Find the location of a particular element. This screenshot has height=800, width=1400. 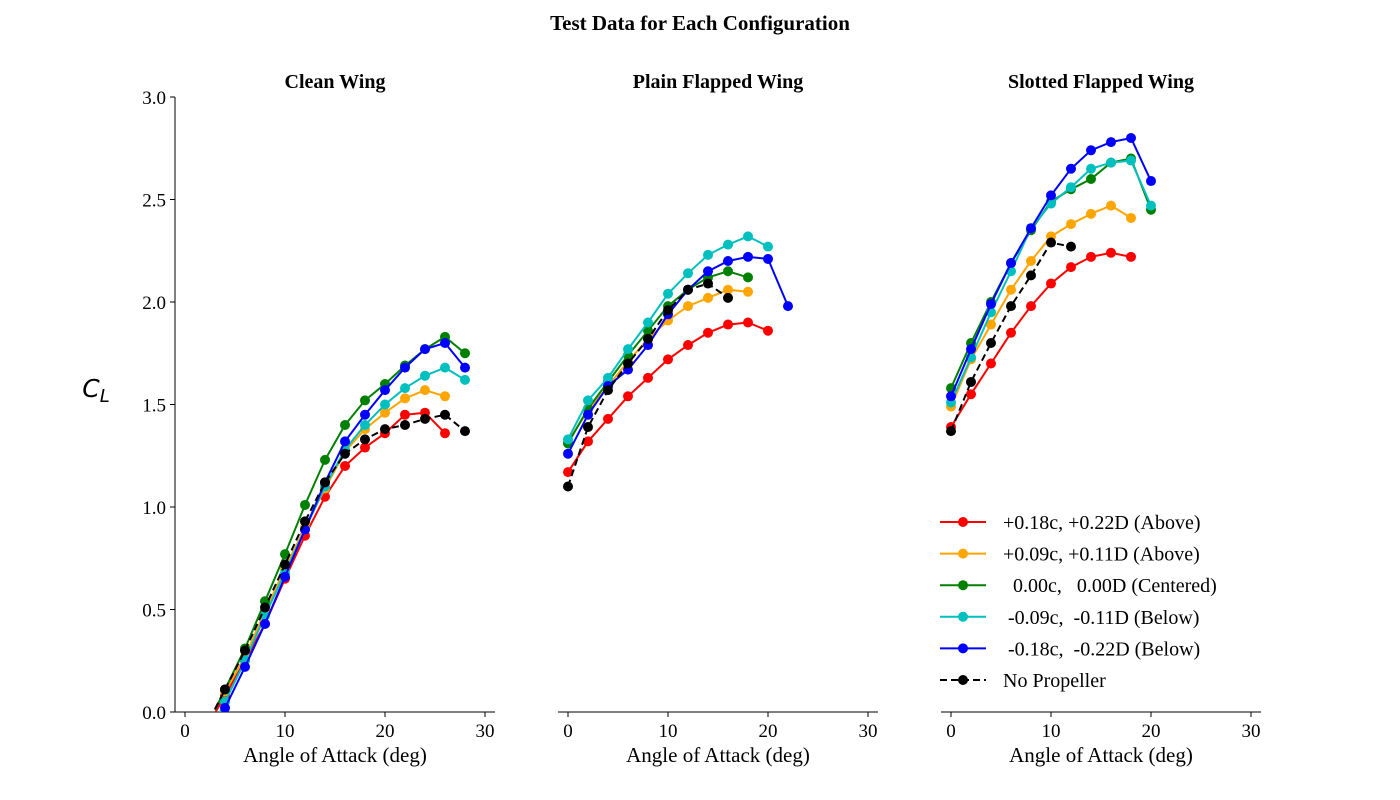

svg-text: CL is located at coordinates (96, 390).